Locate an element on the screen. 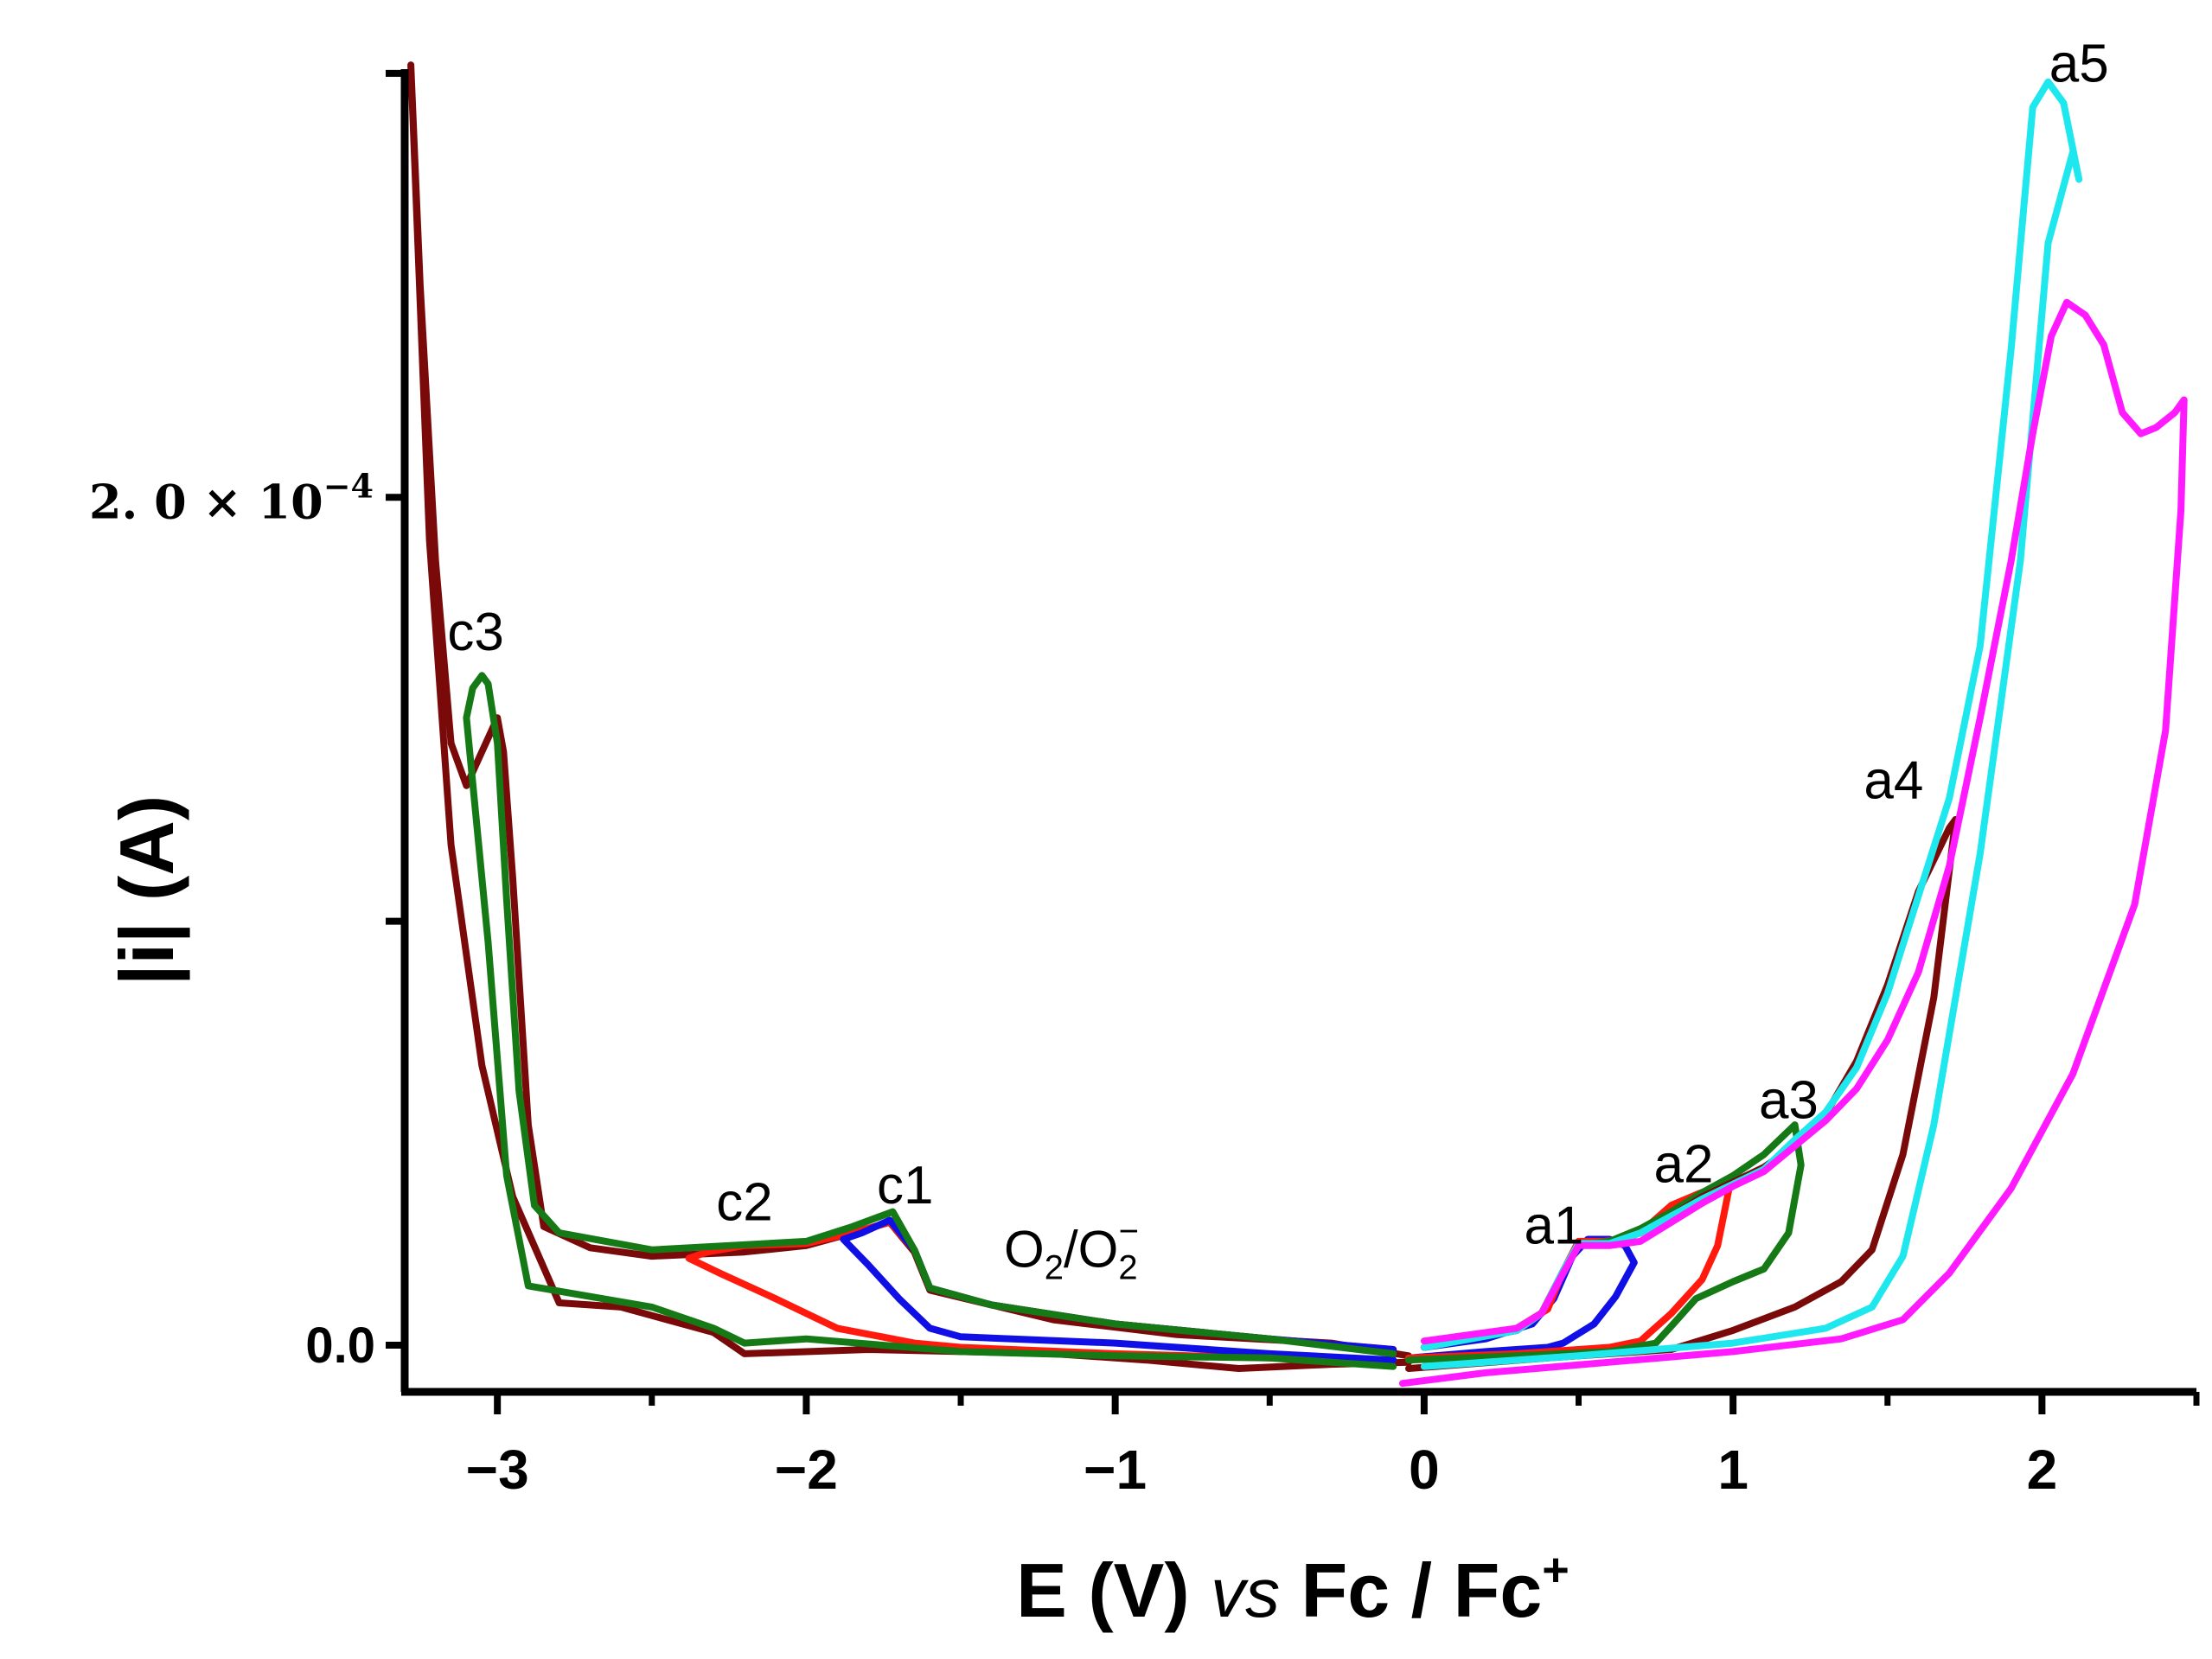 The width and height of the screenshot is (2212, 1659). y-axis-title: |i| (A) is located at coordinates (147, 890).